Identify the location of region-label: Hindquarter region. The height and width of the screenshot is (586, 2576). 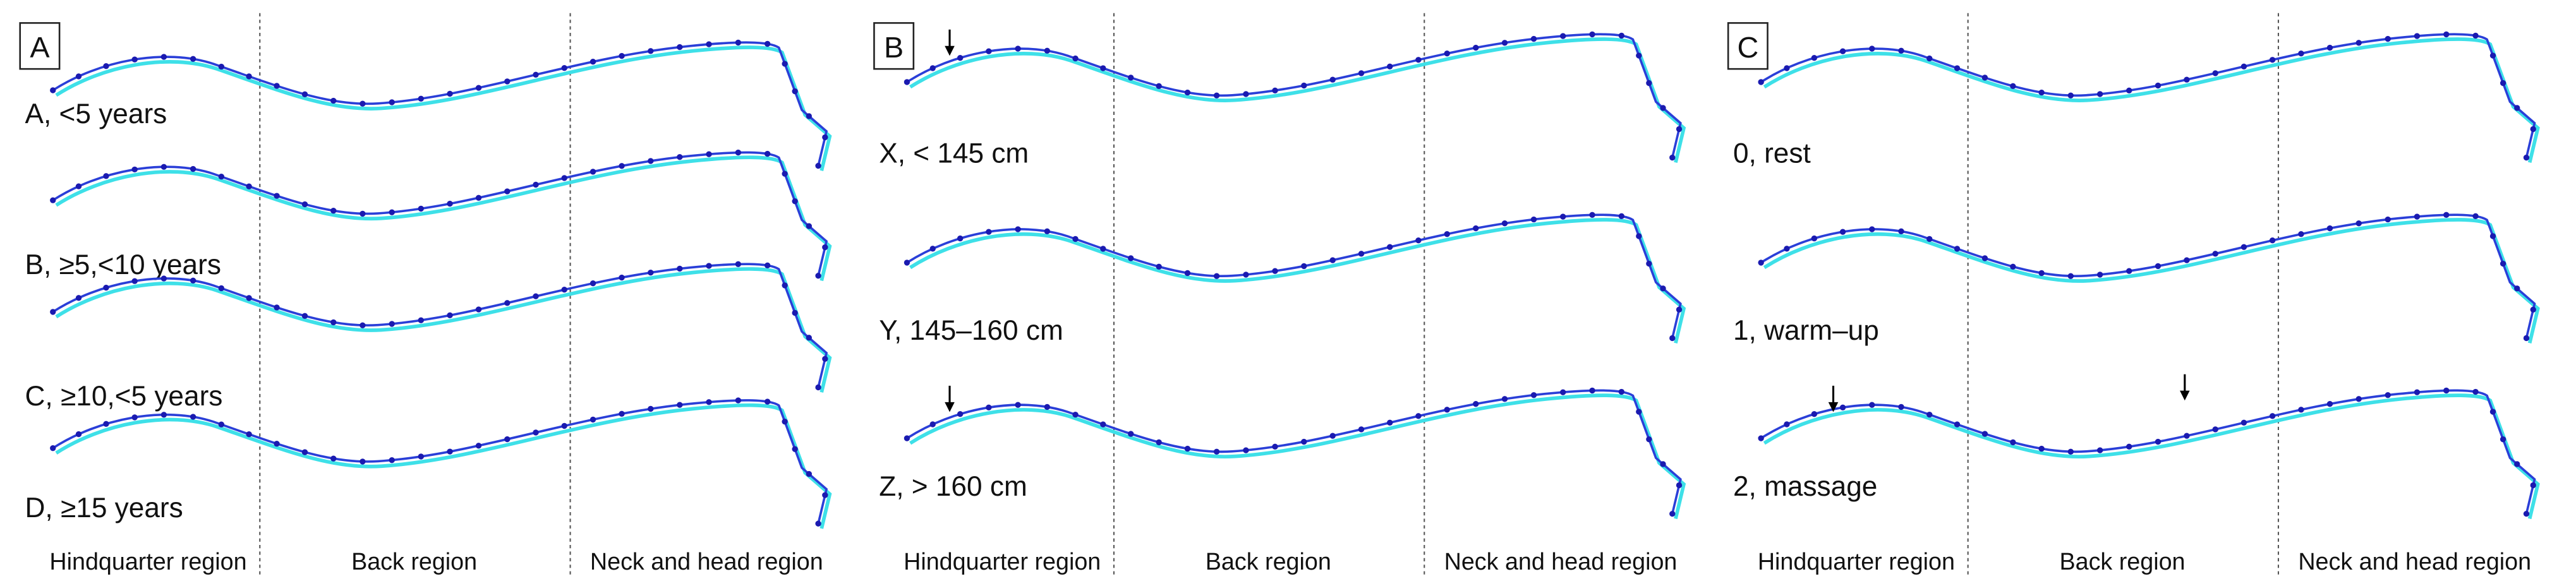
(1856, 561).